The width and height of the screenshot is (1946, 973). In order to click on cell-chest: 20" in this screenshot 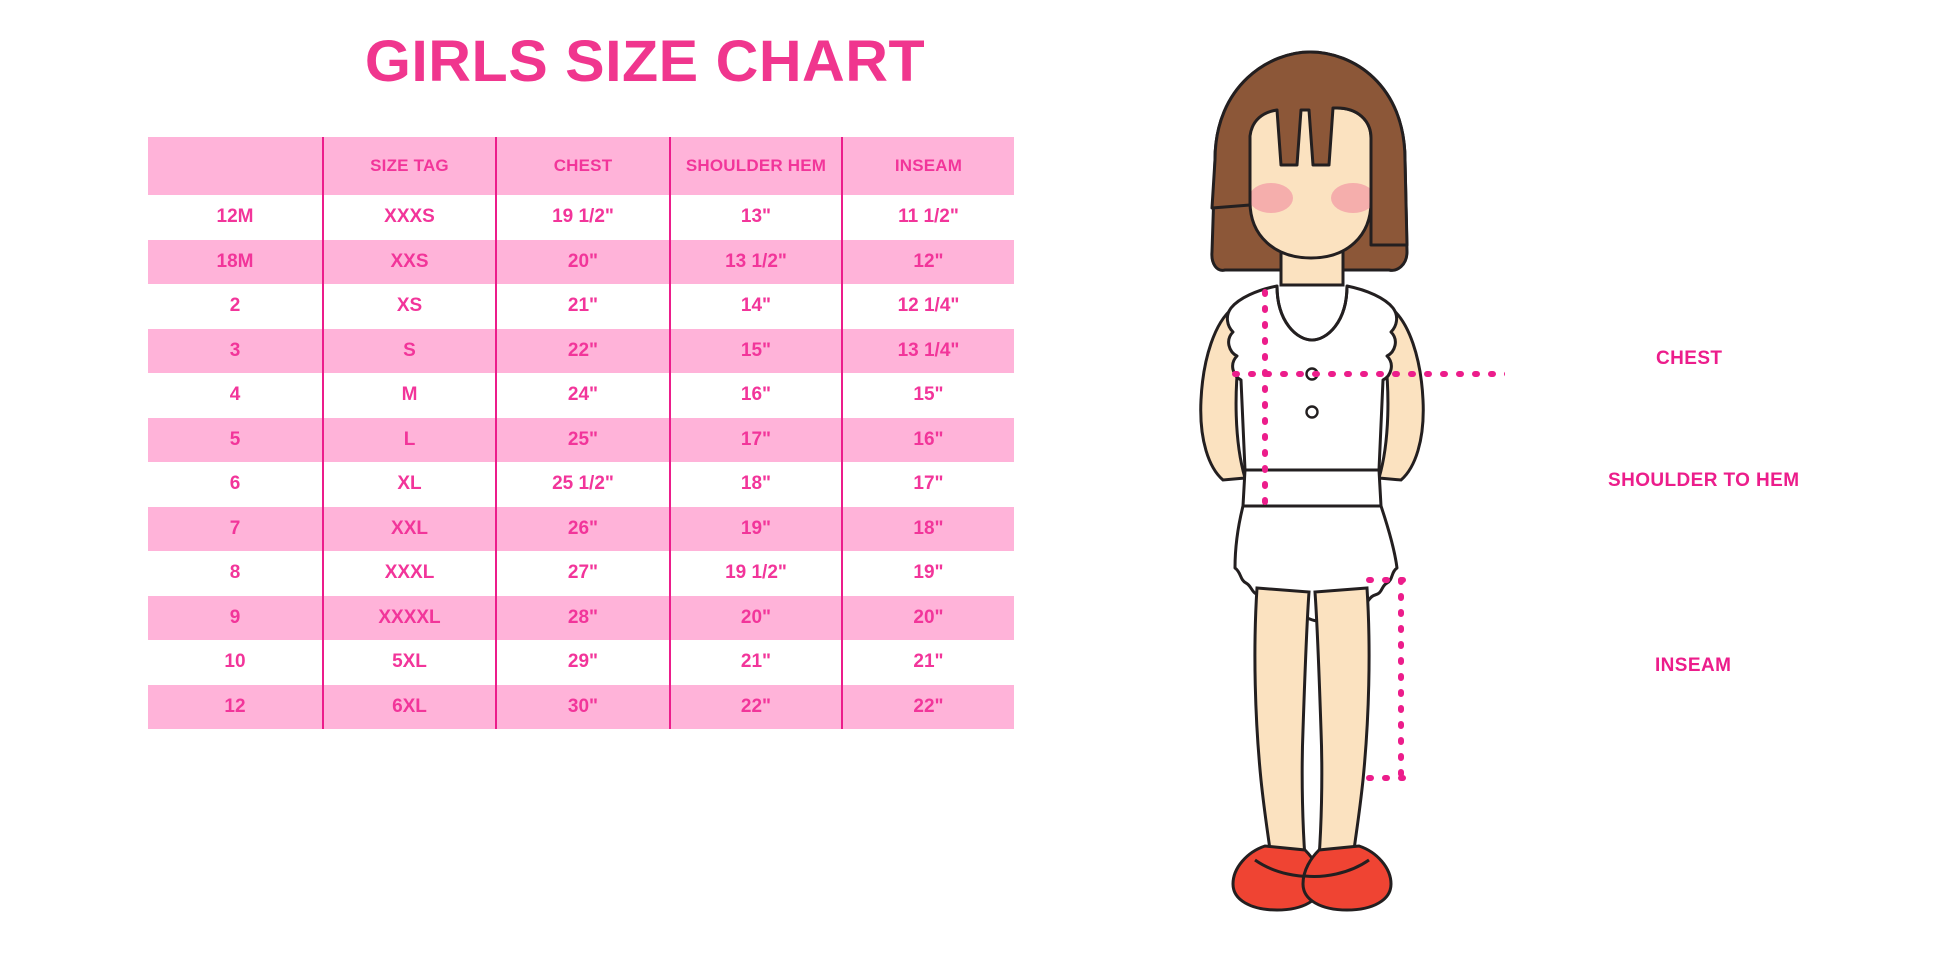, I will do `click(583, 261)`.